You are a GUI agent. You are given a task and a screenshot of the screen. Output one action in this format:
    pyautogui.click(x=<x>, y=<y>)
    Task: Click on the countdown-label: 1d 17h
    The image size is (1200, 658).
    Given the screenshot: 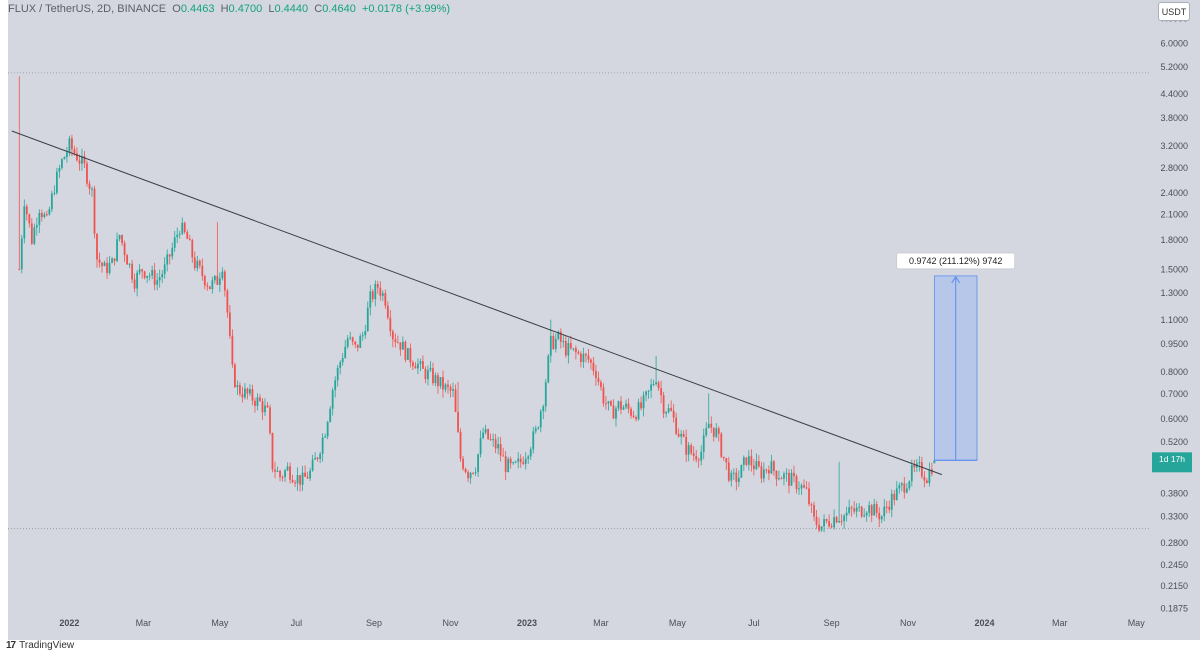 What is the action you would take?
    pyautogui.click(x=1172, y=459)
    